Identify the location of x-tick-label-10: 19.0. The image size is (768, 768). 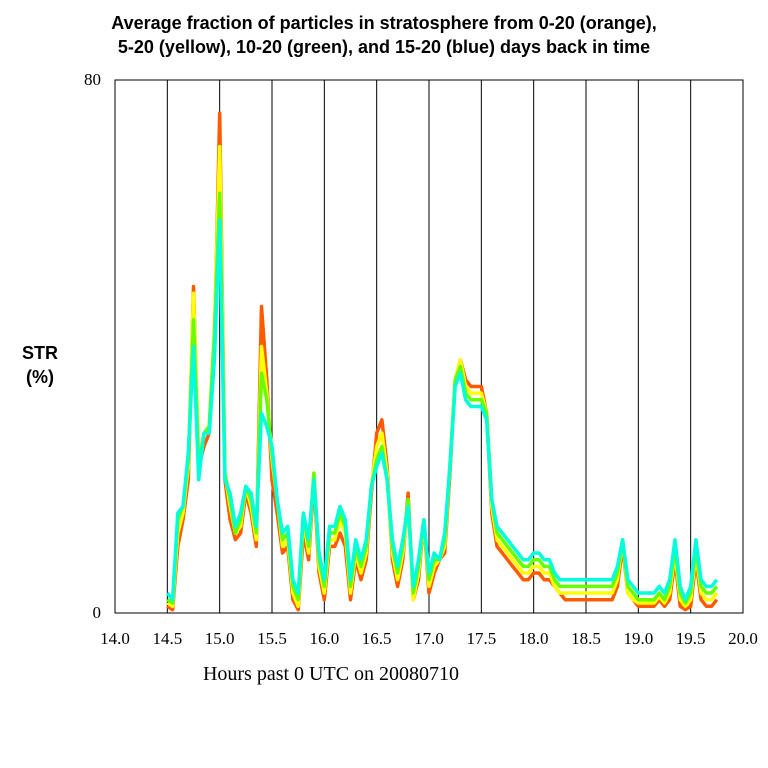
(638, 638).